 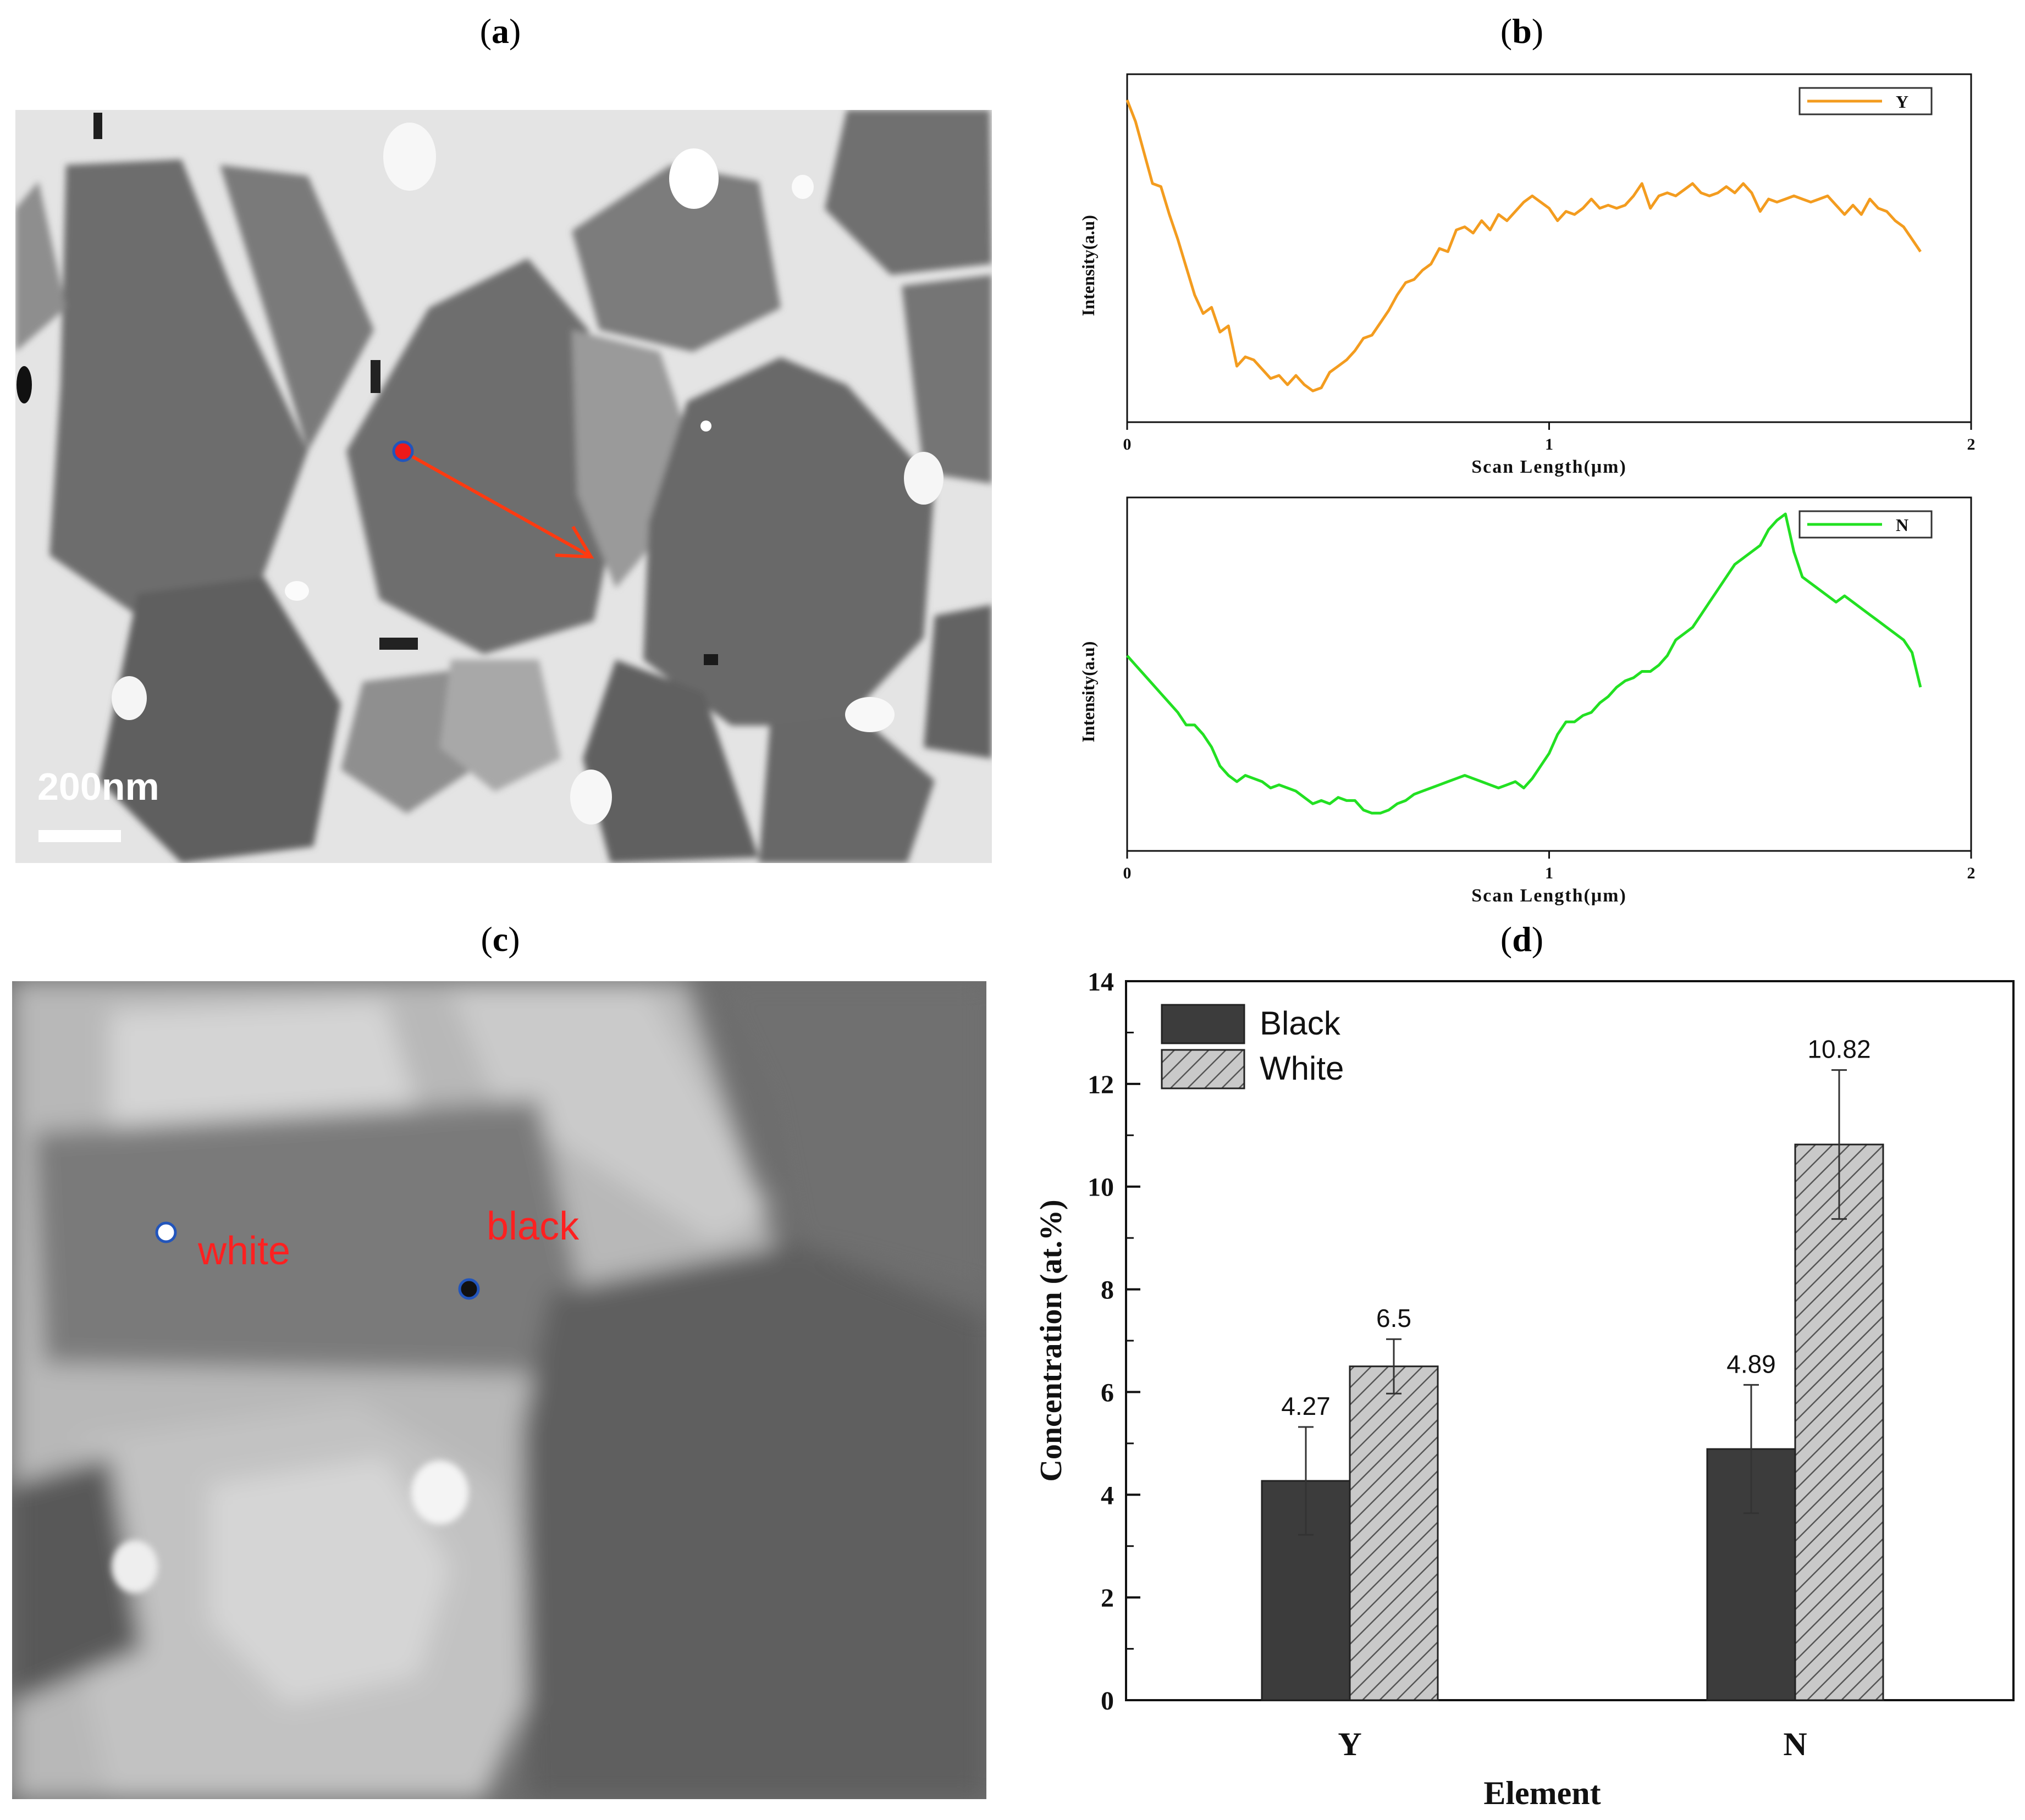 I want to click on scan-arrow-head, so click(x=574, y=542).